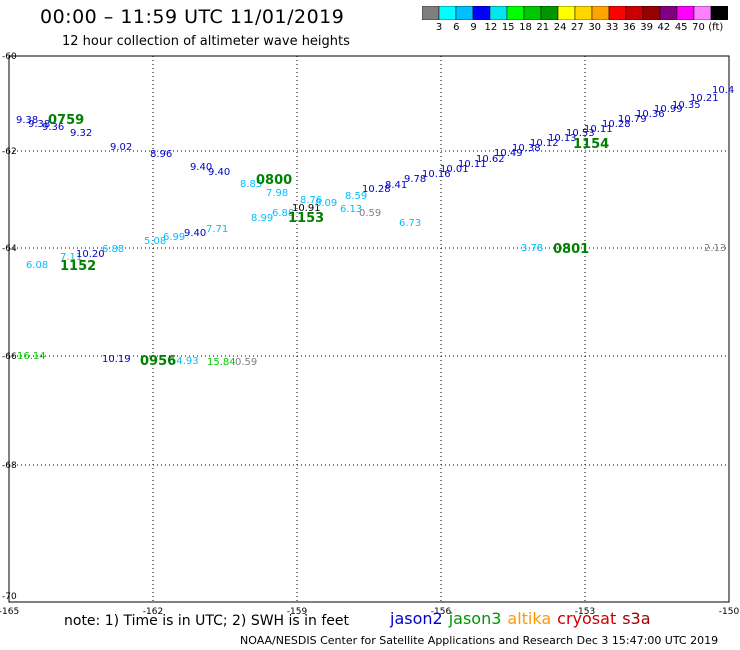  I want to click on color-scale-label: 42, so click(664, 27).